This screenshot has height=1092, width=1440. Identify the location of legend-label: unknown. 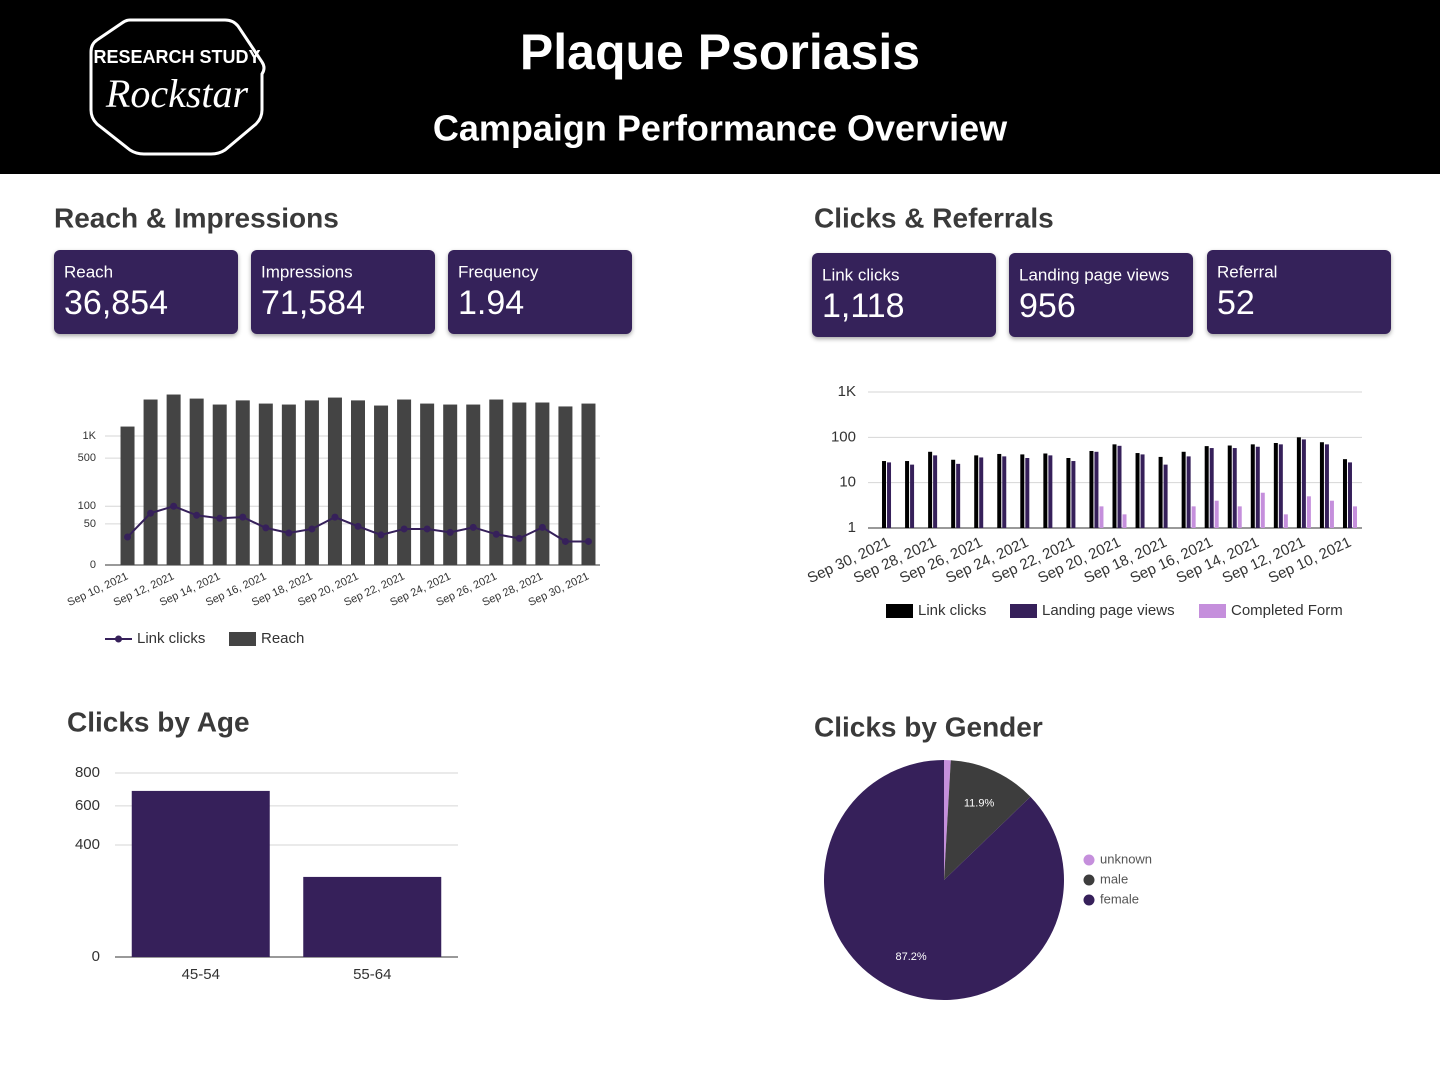
(1126, 858).